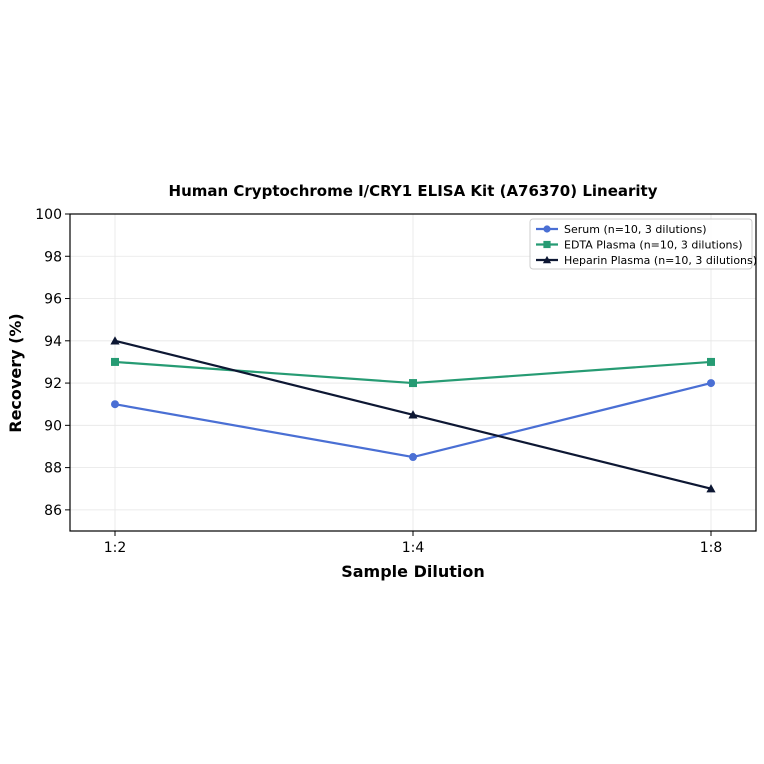 The image size is (764, 764). What do you see at coordinates (115, 548) in the screenshot?
I see `x-tick-label: 1:2` at bounding box center [115, 548].